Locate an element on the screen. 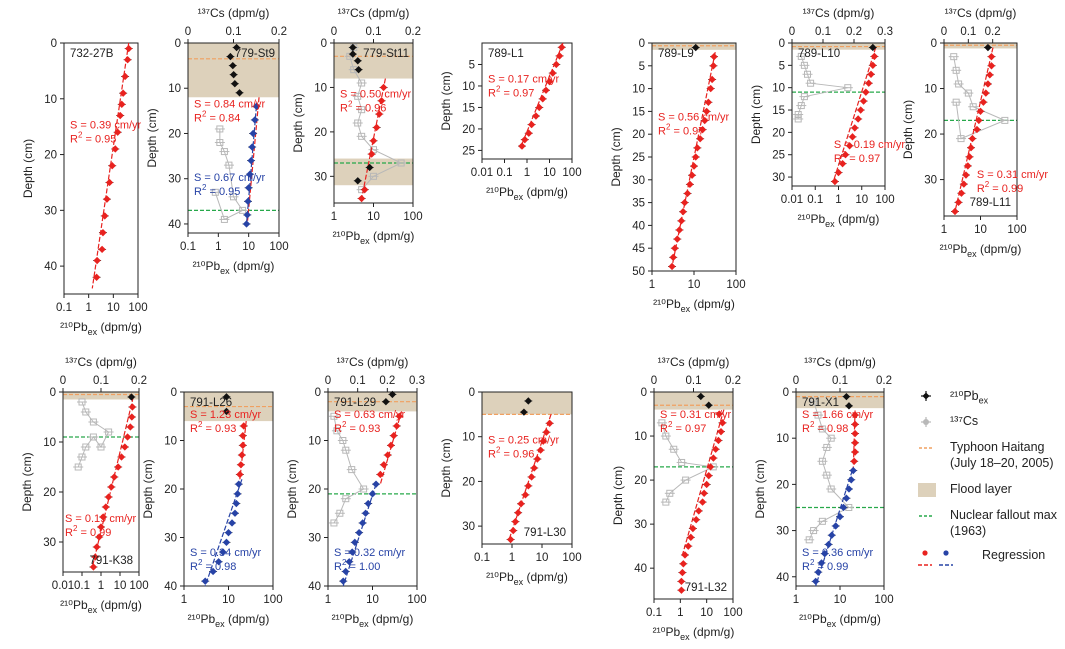 The width and height of the screenshot is (1065, 649). depth-tick-label: 40 is located at coordinates (170, 587).